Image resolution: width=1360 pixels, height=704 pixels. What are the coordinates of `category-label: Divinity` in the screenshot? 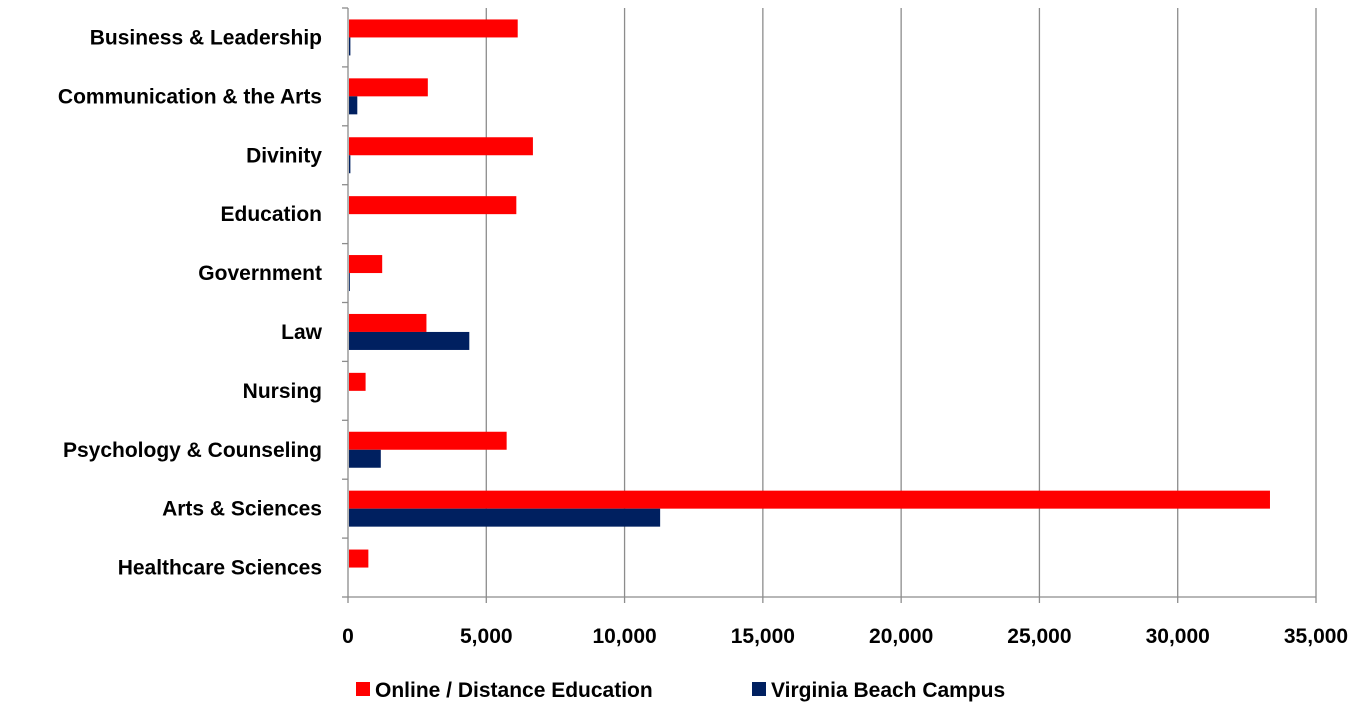 It's located at (284, 155).